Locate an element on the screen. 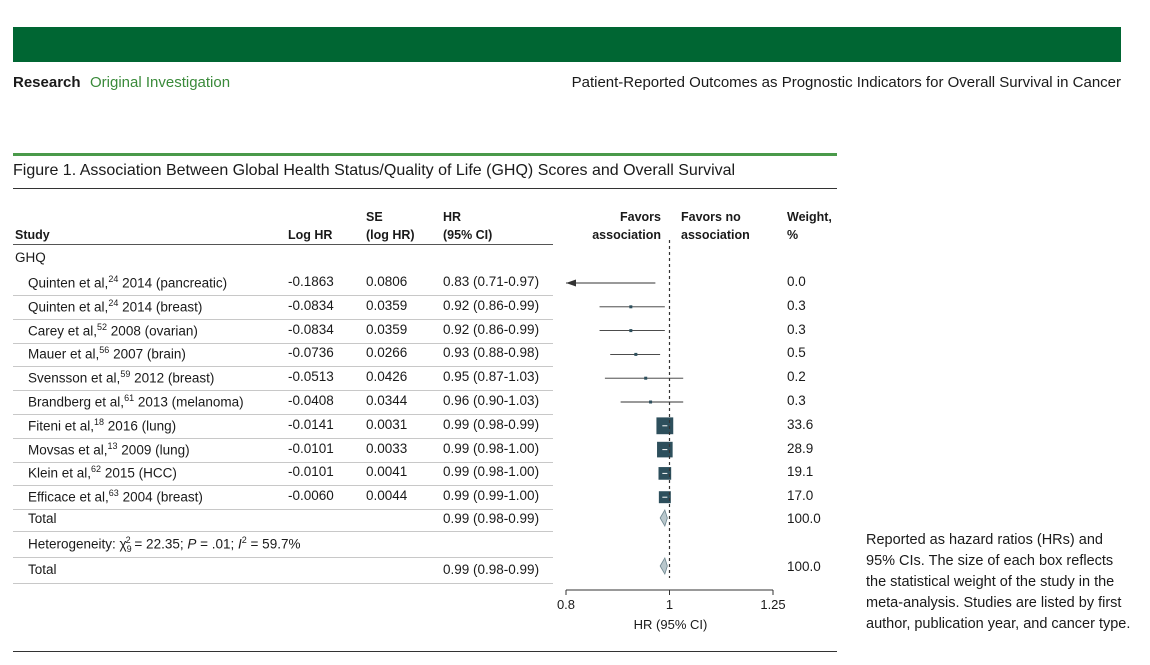 Image resolution: width=1150 pixels, height=665 pixels. study-hr-ci: 0.92 (0.86-0.99) is located at coordinates (491, 305).